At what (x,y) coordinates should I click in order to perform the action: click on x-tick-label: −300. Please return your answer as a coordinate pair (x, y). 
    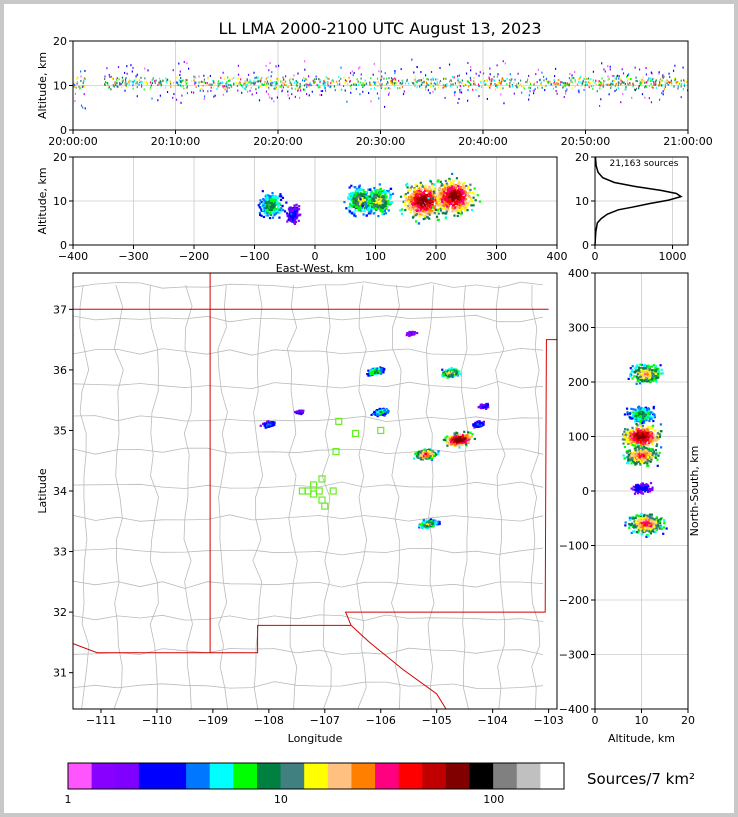
    Looking at the image, I should click on (133, 256).